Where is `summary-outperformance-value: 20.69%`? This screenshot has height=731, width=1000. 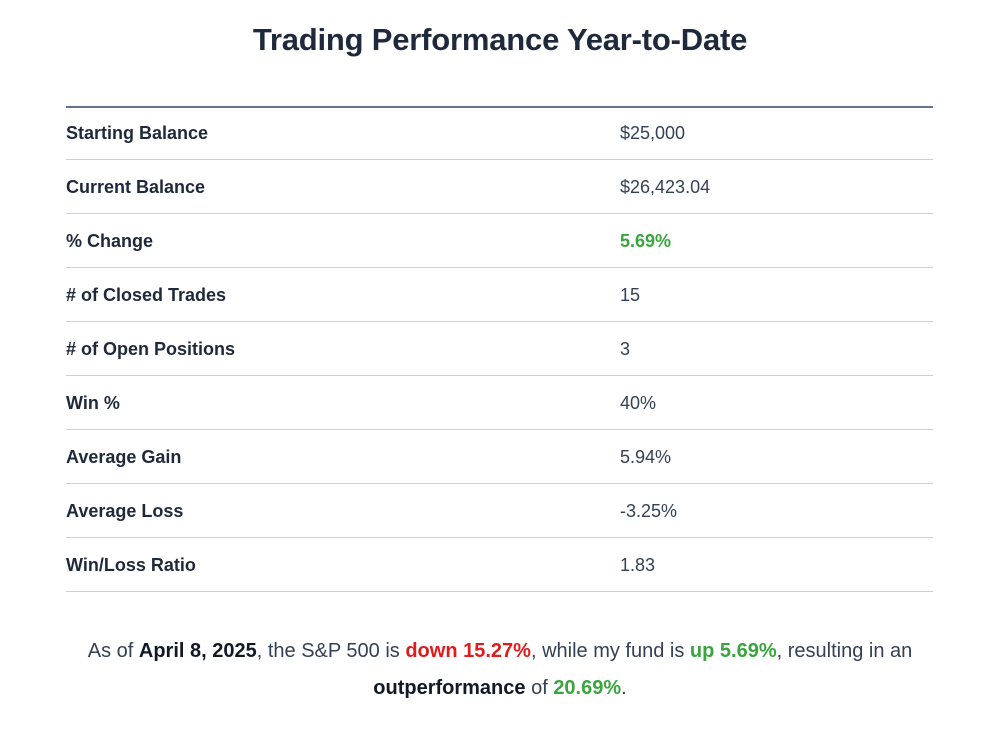
summary-outperformance-value: 20.69% is located at coordinates (587, 688).